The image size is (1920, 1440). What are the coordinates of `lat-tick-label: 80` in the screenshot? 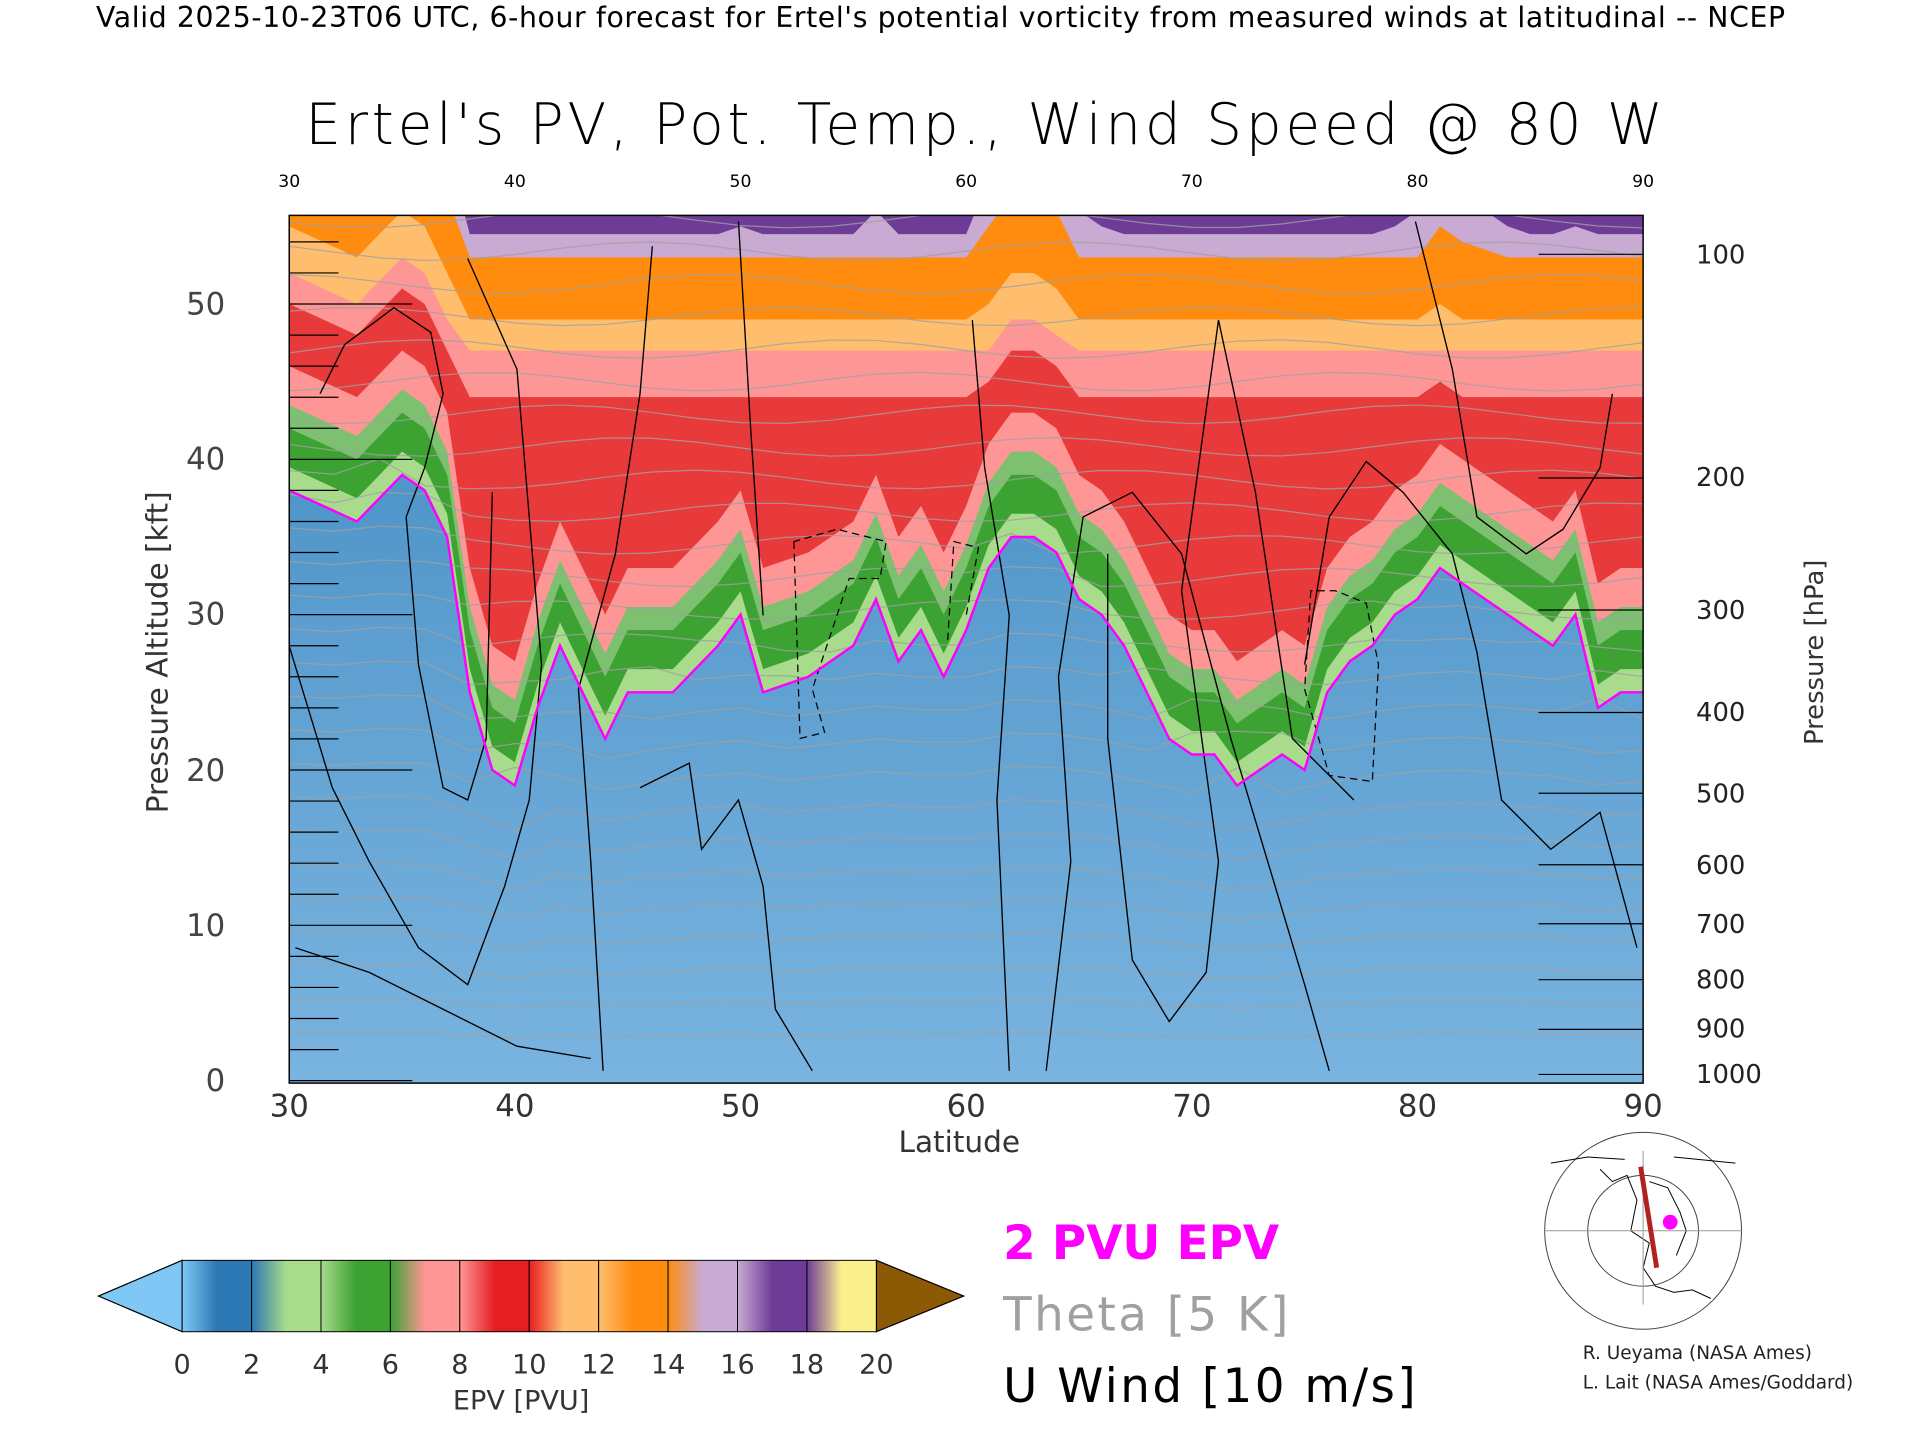 It's located at (1417, 1106).